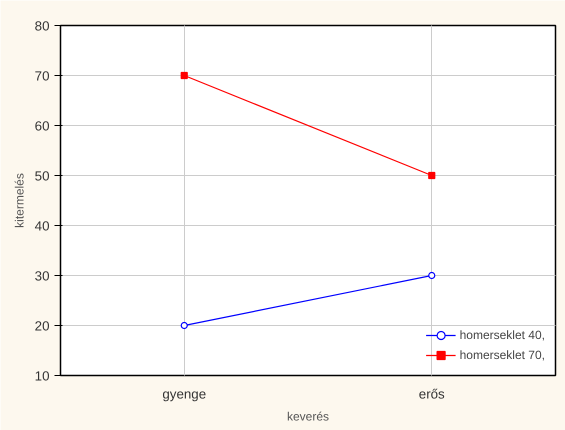  Describe the element at coordinates (42, 326) in the screenshot. I see `y-tick-label: 20` at that location.